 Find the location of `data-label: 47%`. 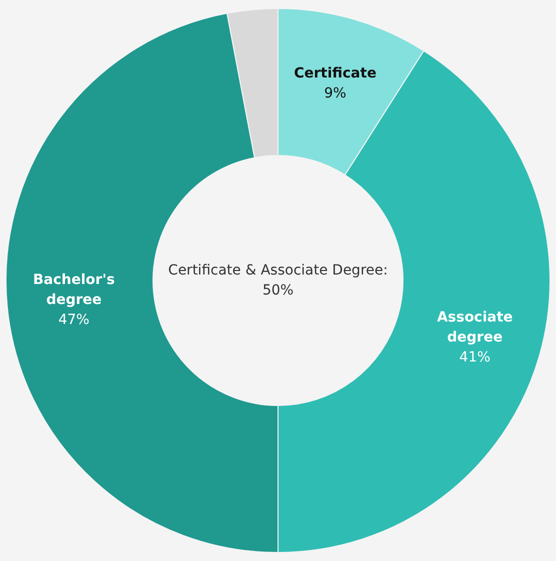

data-label: 47% is located at coordinates (74, 320).